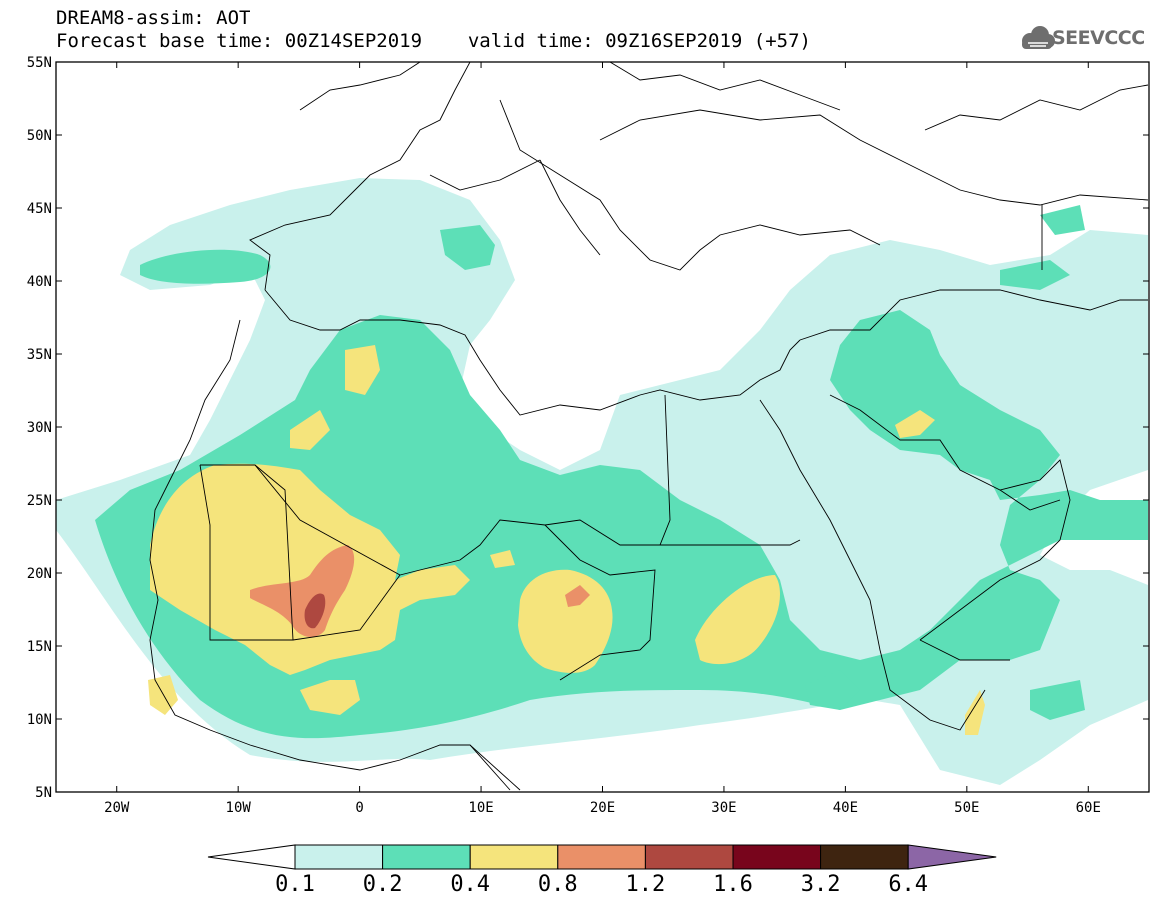 This screenshot has height=905, width=1165. Describe the element at coordinates (39, 355) in the screenshot. I see `lat-tick-label: 35N` at that location.